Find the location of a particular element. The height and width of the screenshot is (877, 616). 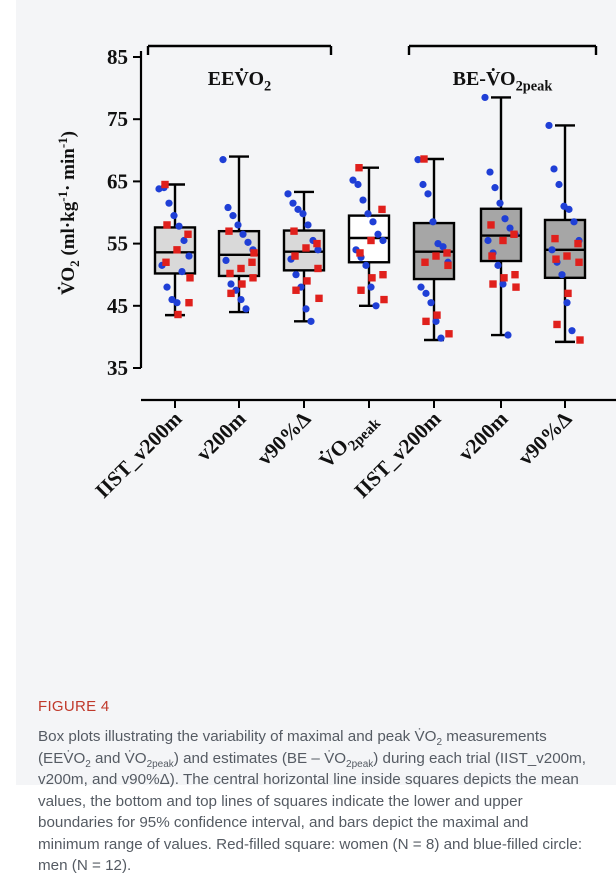

y-tick-label: 65 is located at coordinates (117, 181).